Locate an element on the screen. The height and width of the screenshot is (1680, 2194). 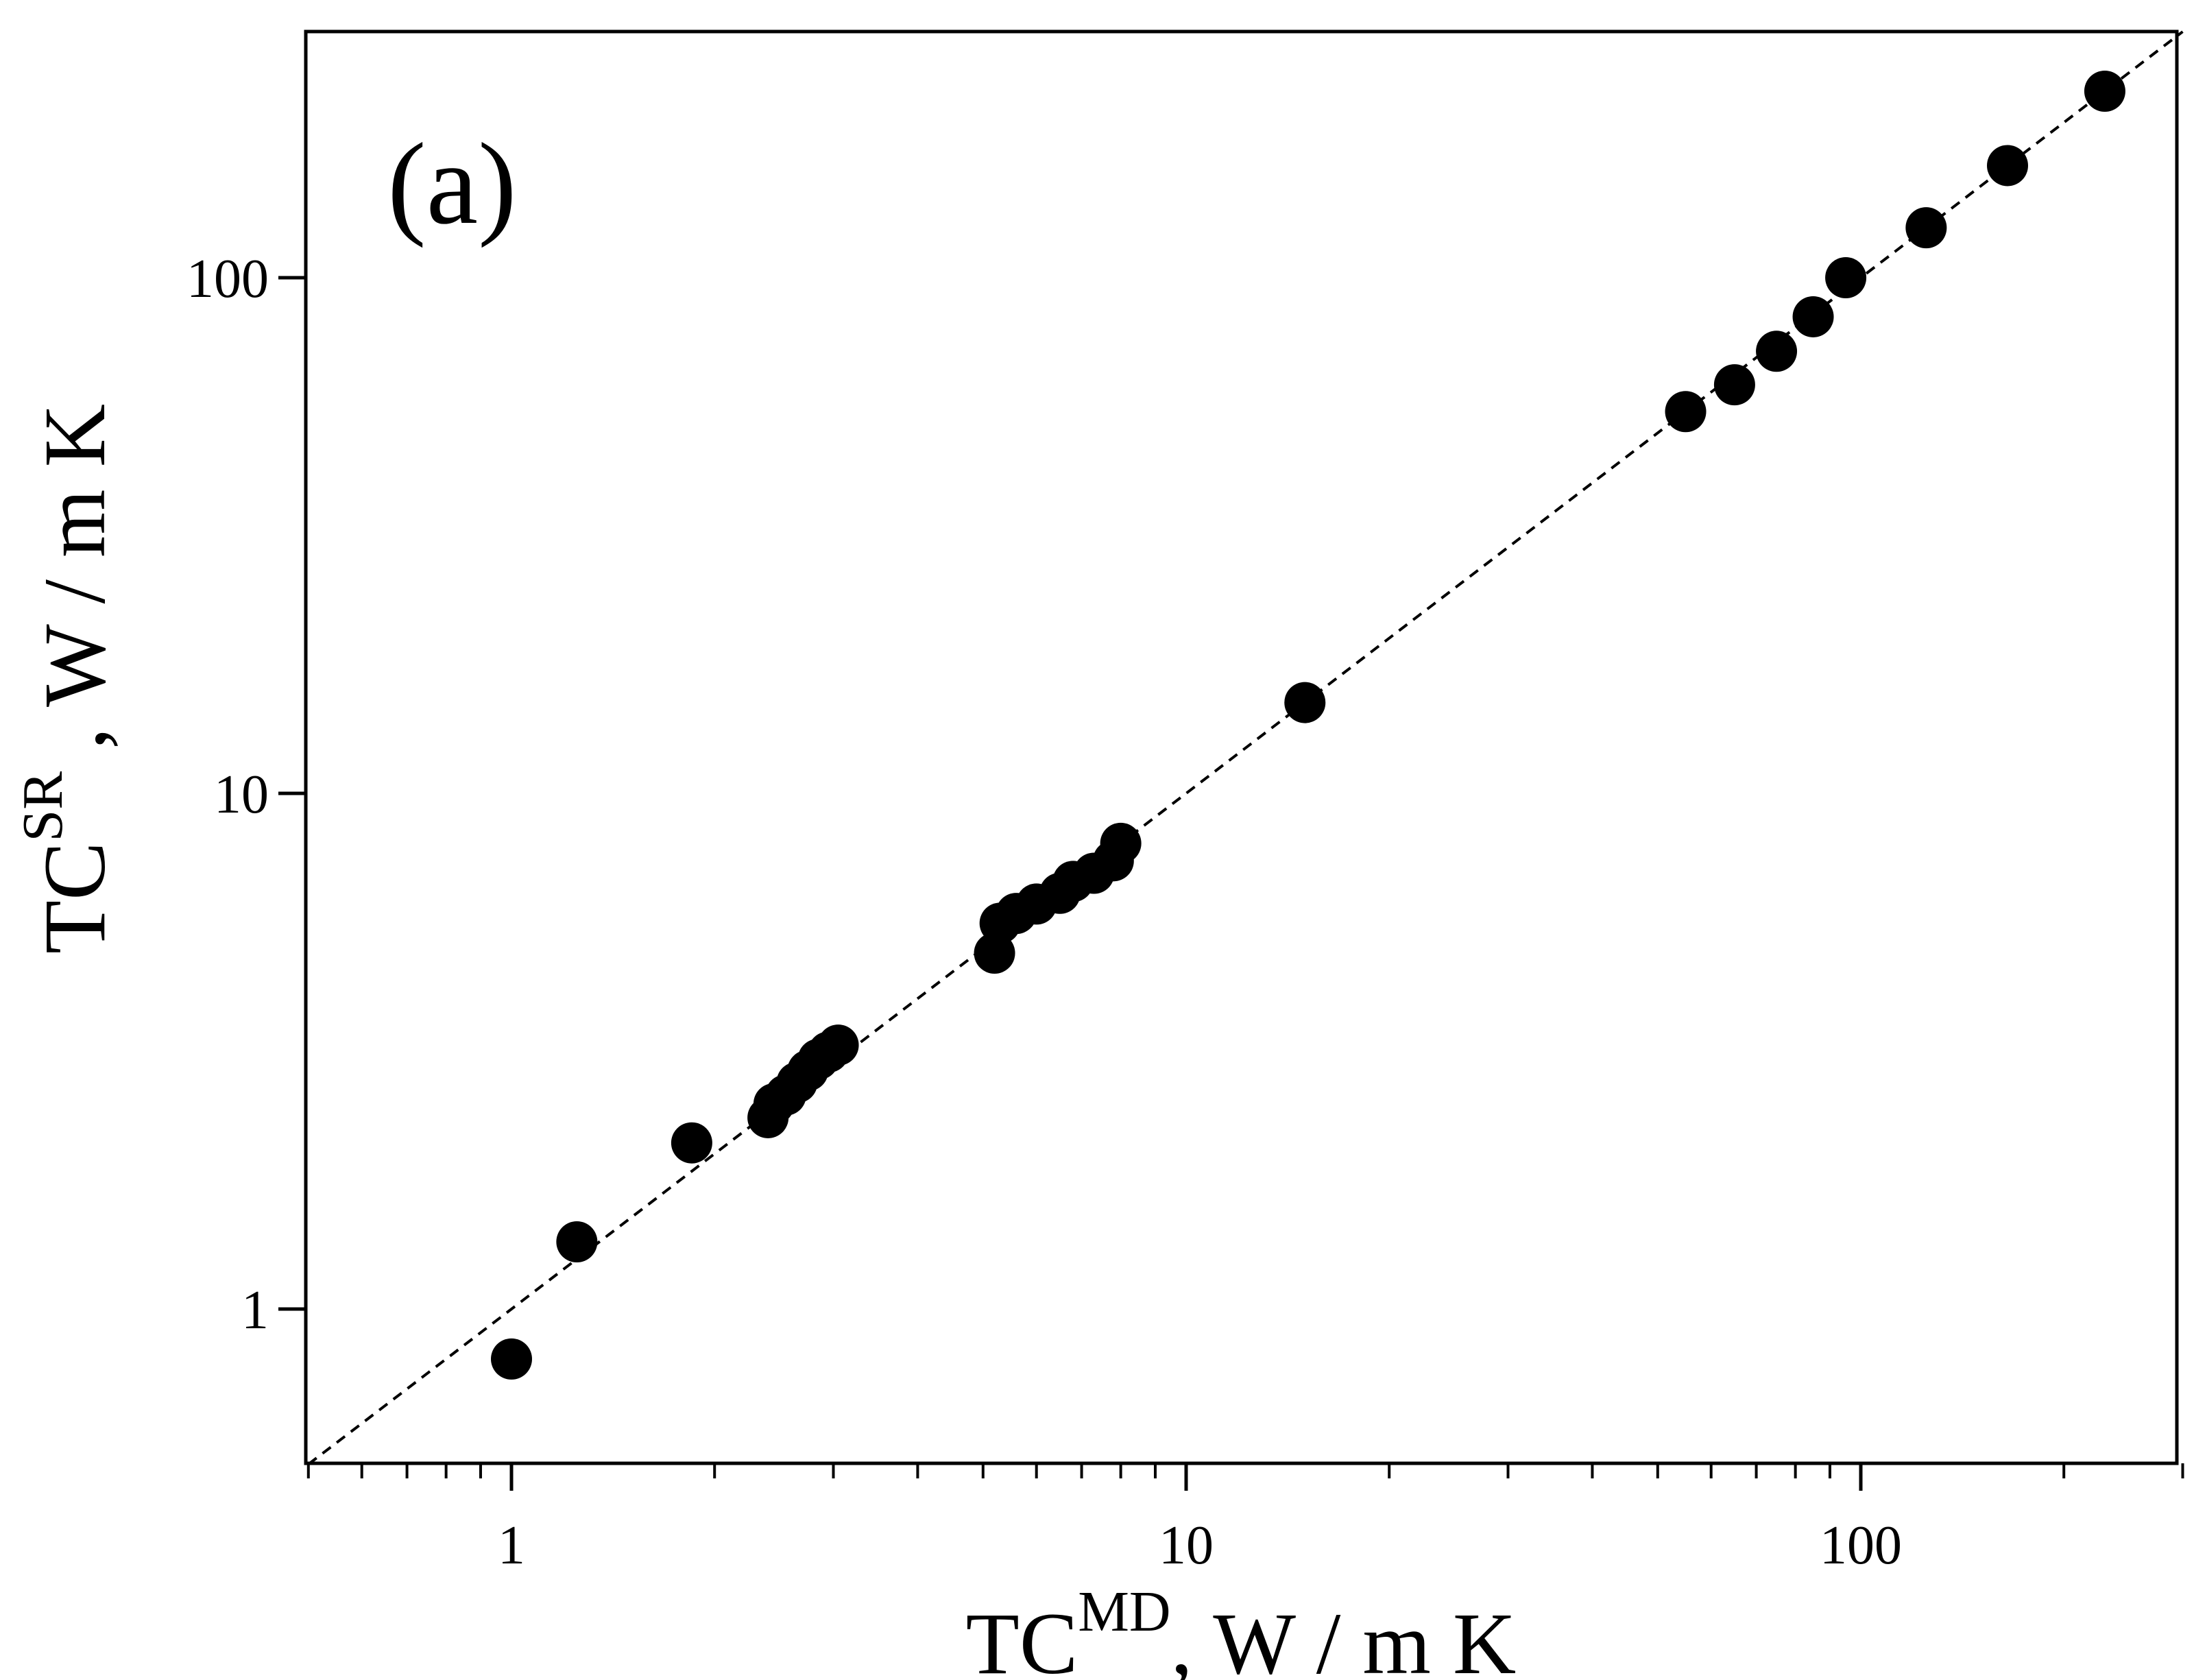
y-axis-title-main: TC is located at coordinates (74, 897).